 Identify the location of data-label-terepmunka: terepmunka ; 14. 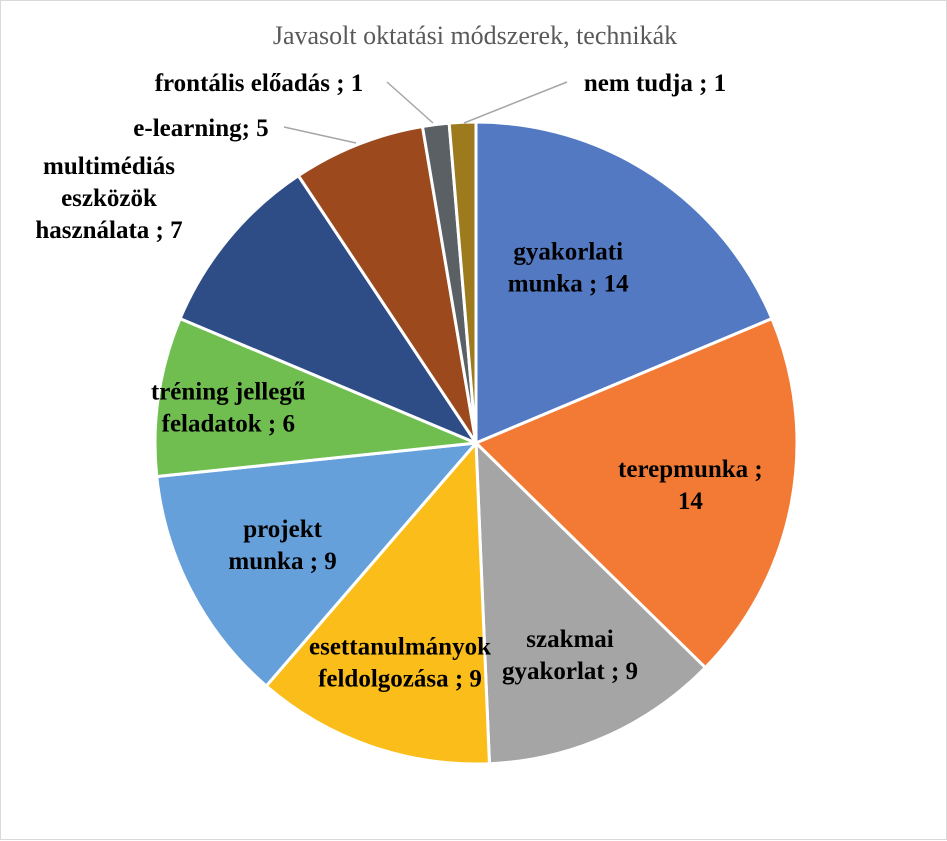
(690, 485).